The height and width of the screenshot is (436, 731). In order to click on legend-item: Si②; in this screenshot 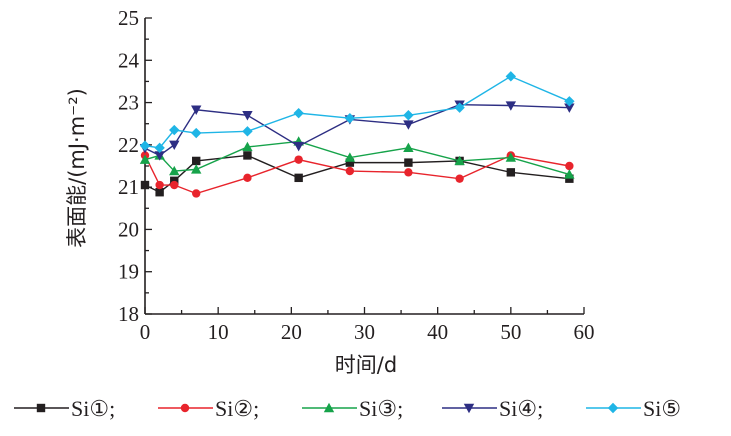, I will do `click(208, 408)`.